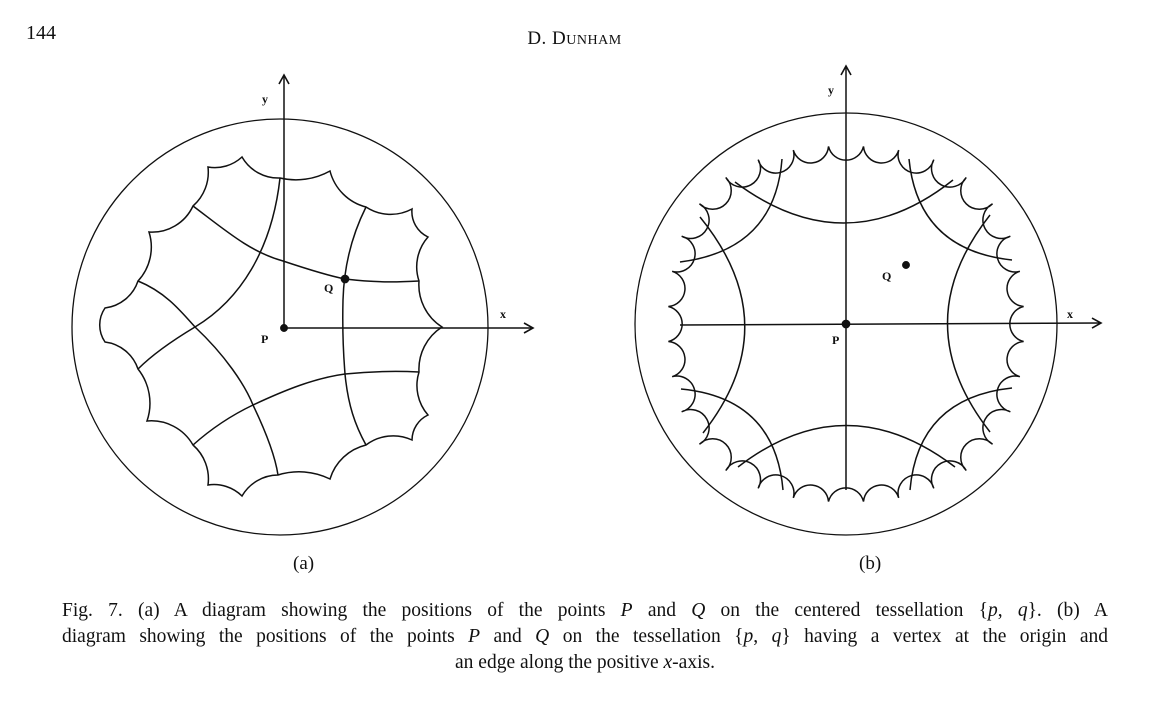  Describe the element at coordinates (547, 38) in the screenshot. I see `running-head-initial: D. D` at that location.